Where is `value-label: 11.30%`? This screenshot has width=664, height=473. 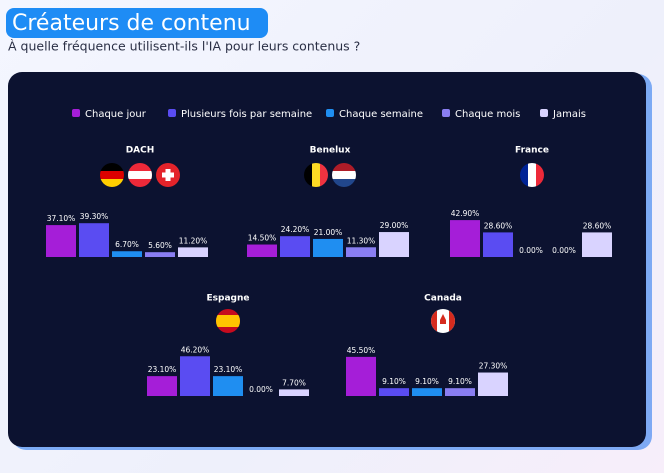 value-label: 11.30% is located at coordinates (361, 240).